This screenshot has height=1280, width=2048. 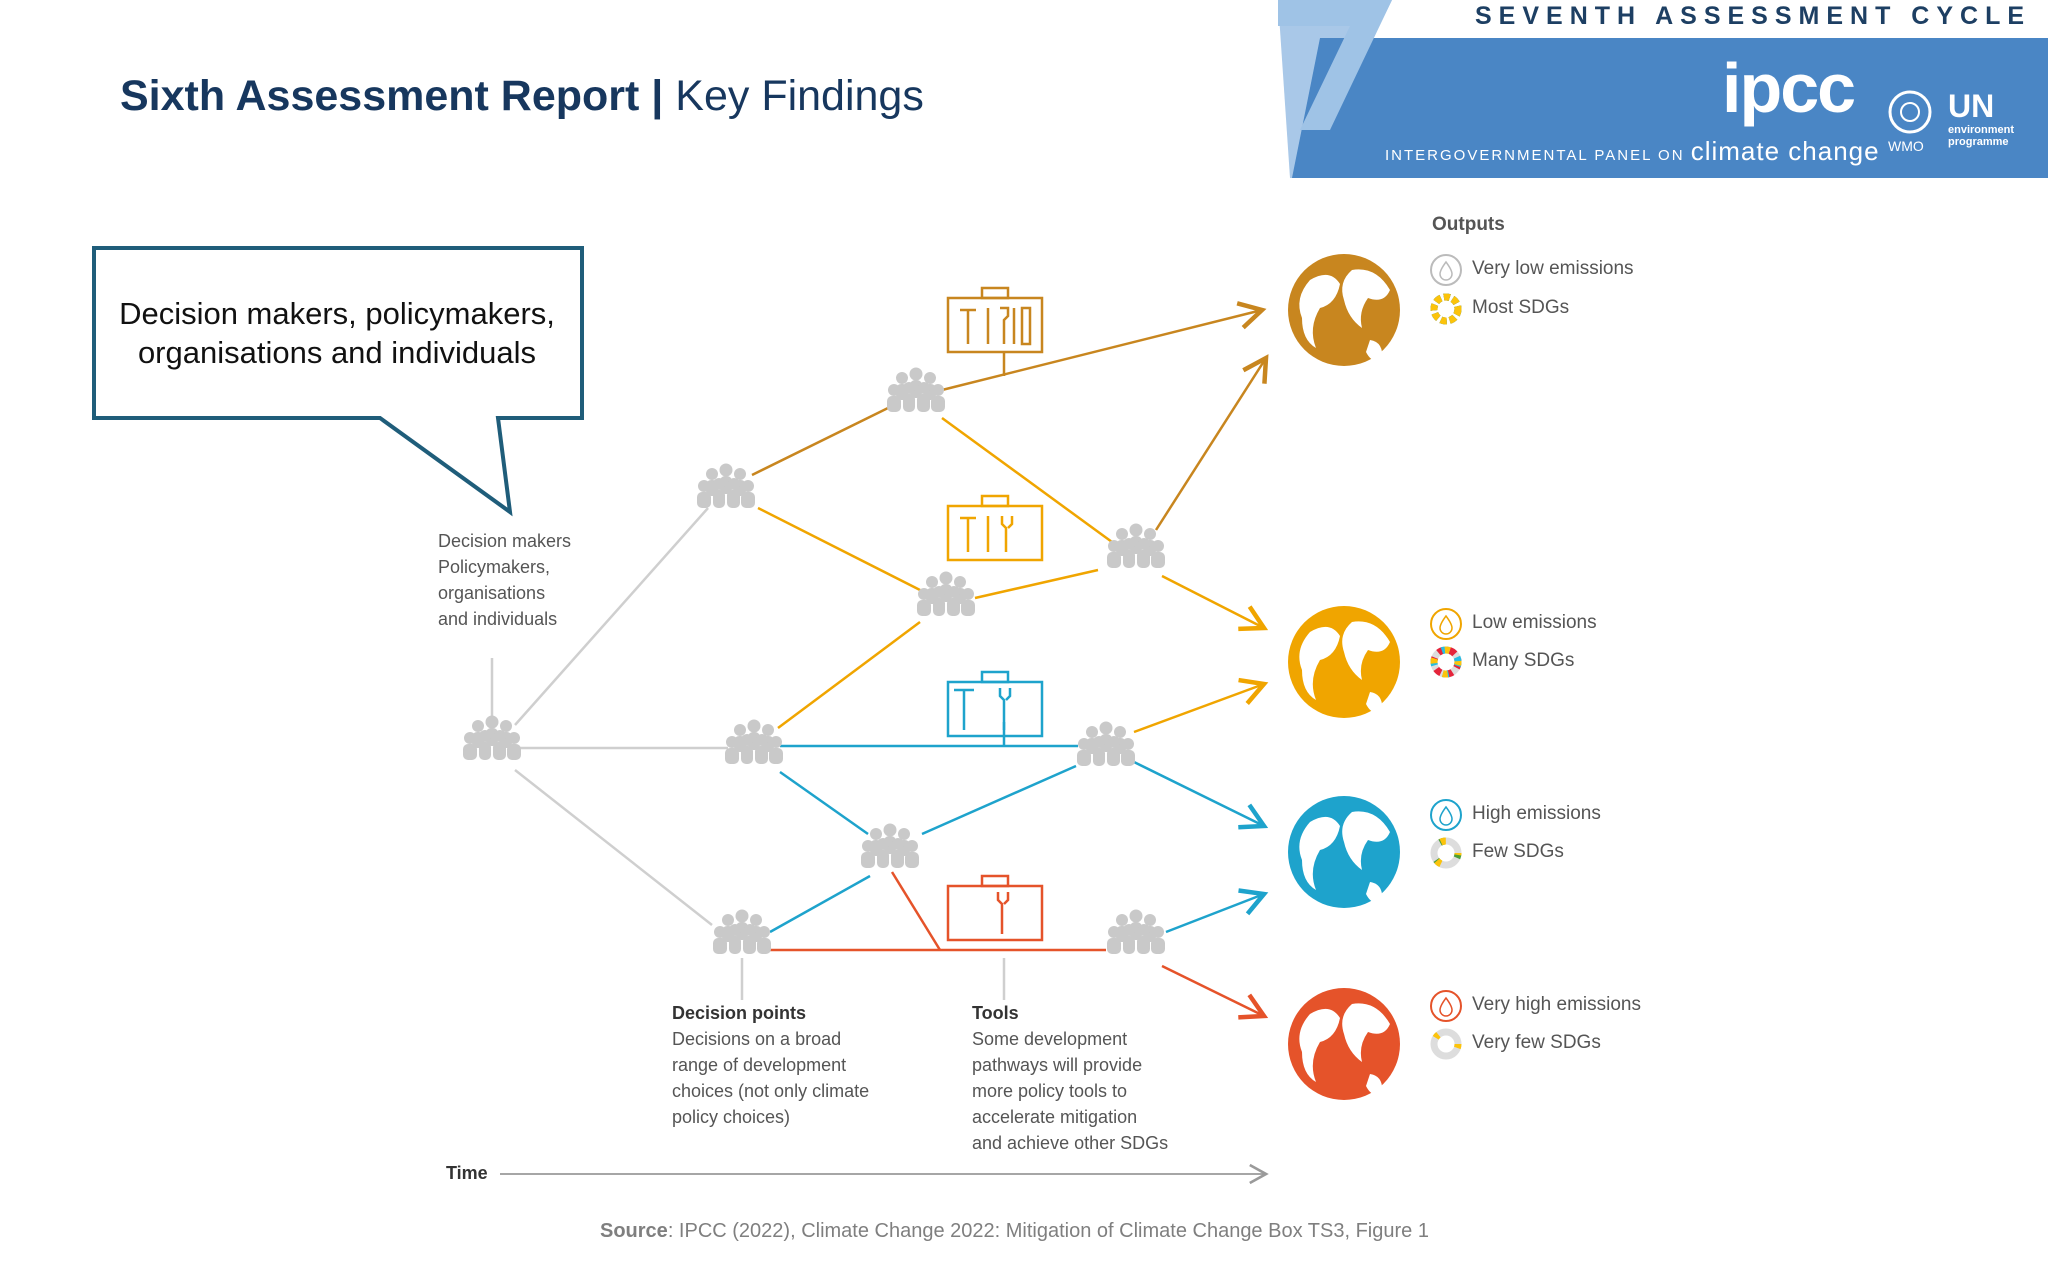 I want to click on assessment-cycle-label: SEVENTH ASSESSMENT CYCLE, so click(x=1753, y=16).